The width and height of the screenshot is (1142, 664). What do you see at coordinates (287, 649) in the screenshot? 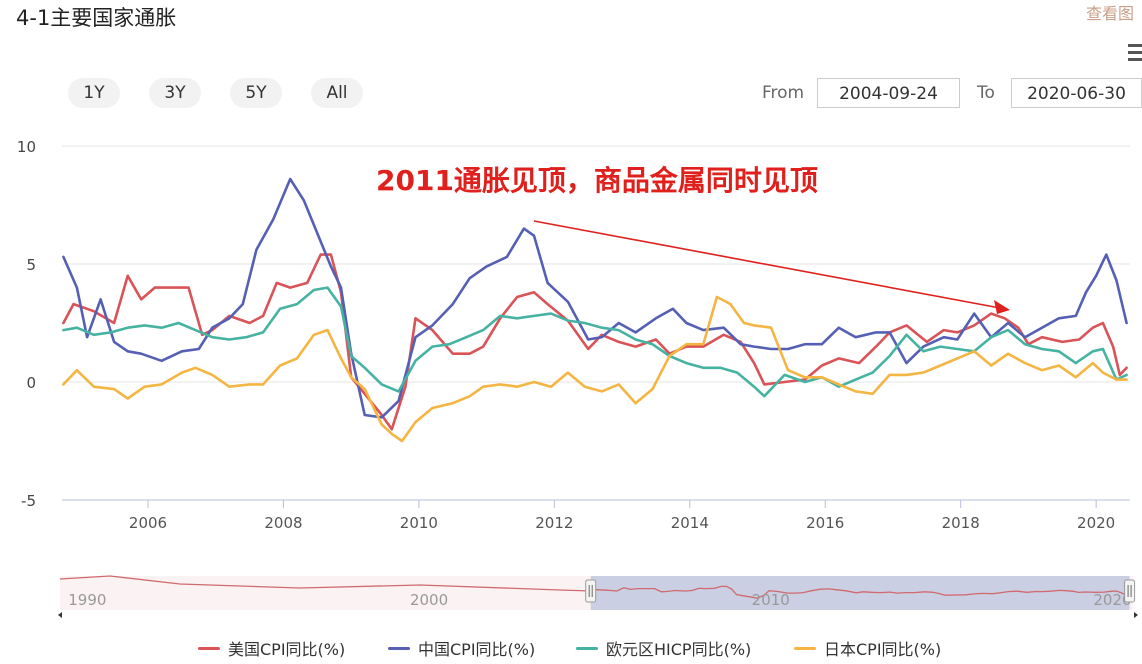
I see `legend-label-us: 美国CPI同比(%)` at bounding box center [287, 649].